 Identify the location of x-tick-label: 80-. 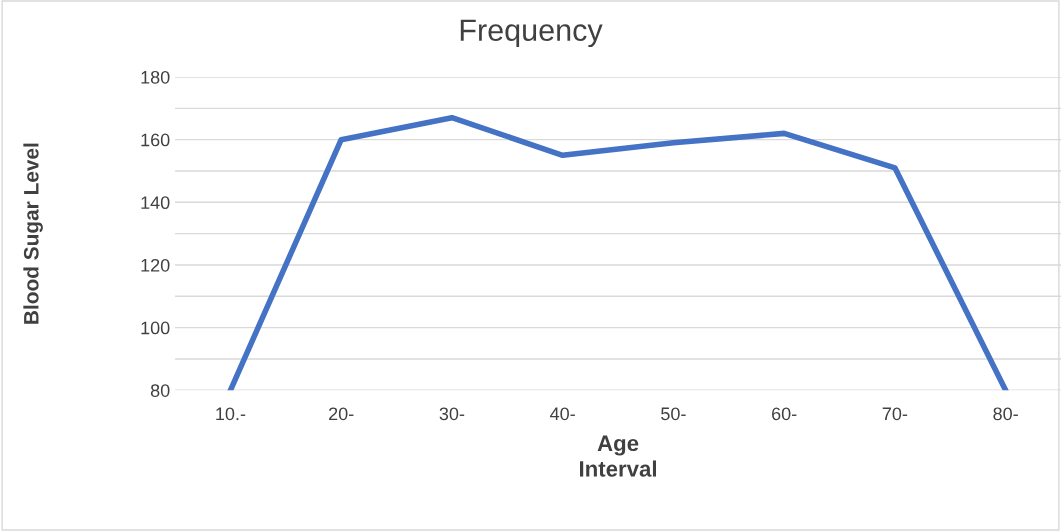
(1005, 414).